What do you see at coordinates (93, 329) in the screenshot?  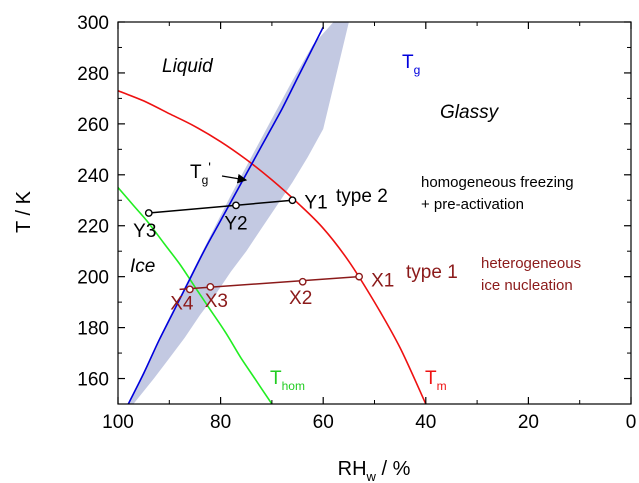 I see `y-tick-label: 180` at bounding box center [93, 329].